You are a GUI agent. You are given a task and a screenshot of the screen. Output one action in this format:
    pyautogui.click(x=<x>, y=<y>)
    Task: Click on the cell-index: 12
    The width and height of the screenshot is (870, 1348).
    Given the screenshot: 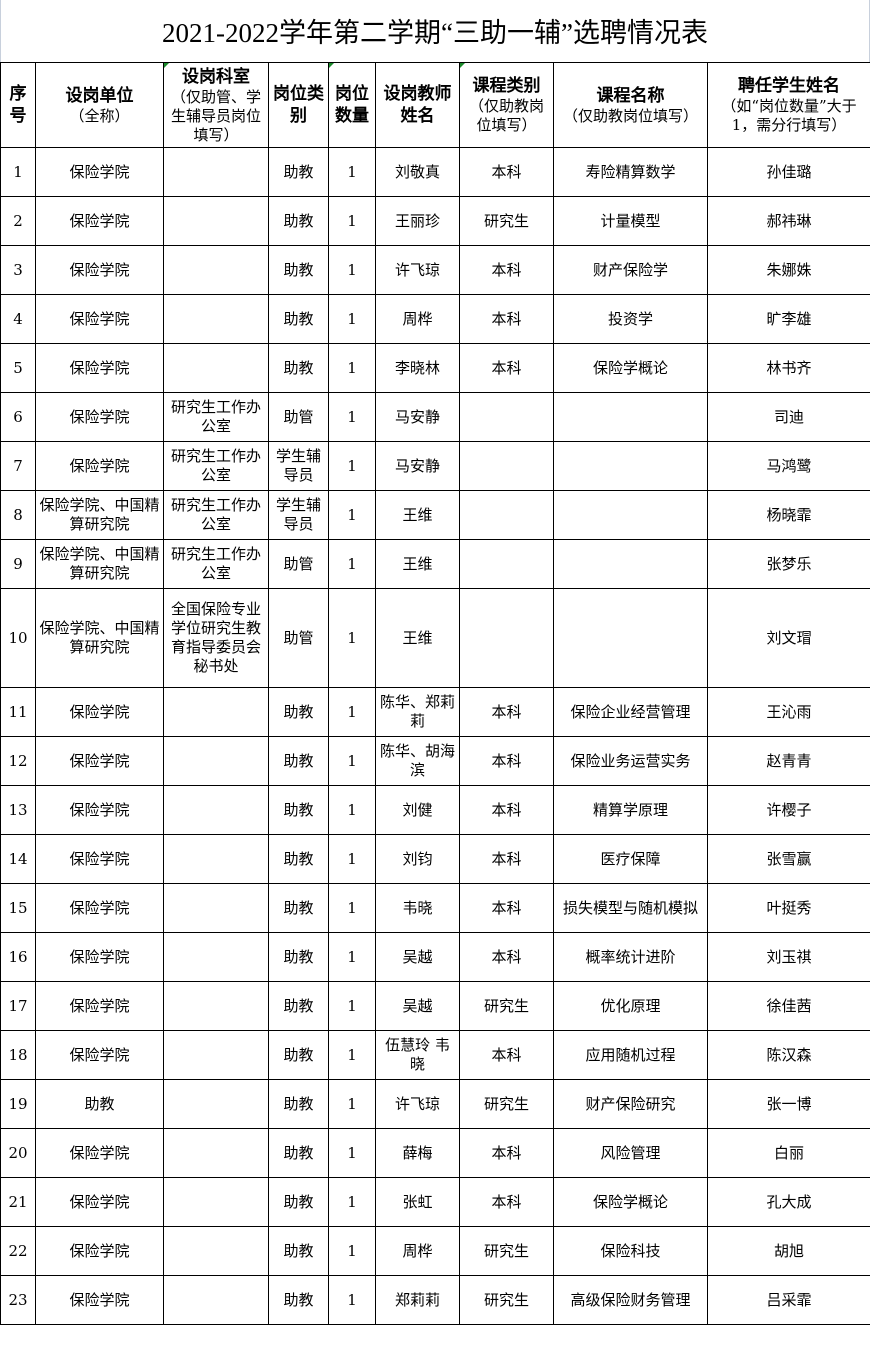 What is the action you would take?
    pyautogui.click(x=18, y=761)
    